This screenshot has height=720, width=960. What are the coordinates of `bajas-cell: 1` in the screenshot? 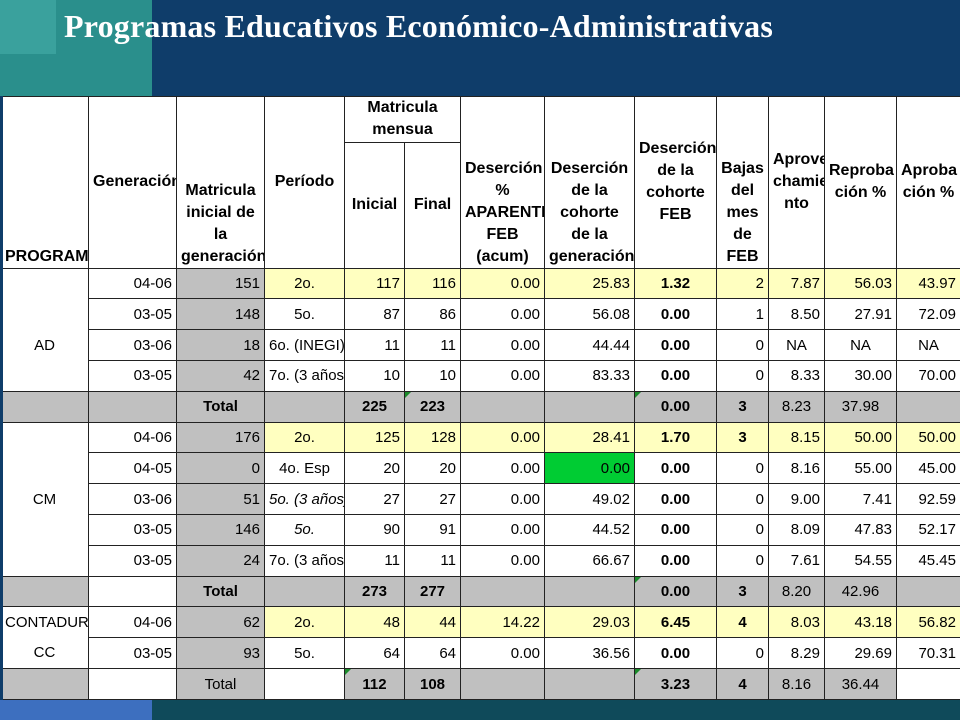 It's located at (742, 314).